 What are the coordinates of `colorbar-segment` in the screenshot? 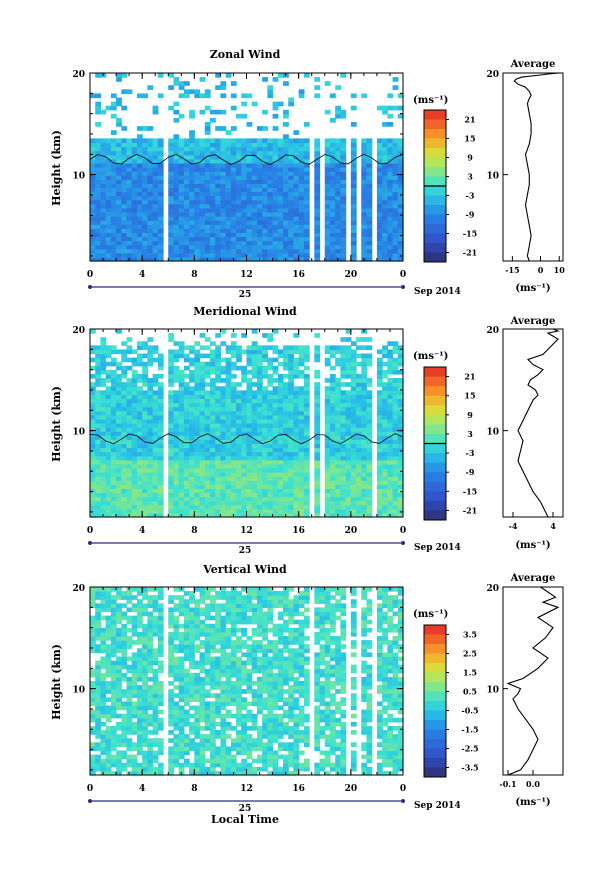 It's located at (435, 515).